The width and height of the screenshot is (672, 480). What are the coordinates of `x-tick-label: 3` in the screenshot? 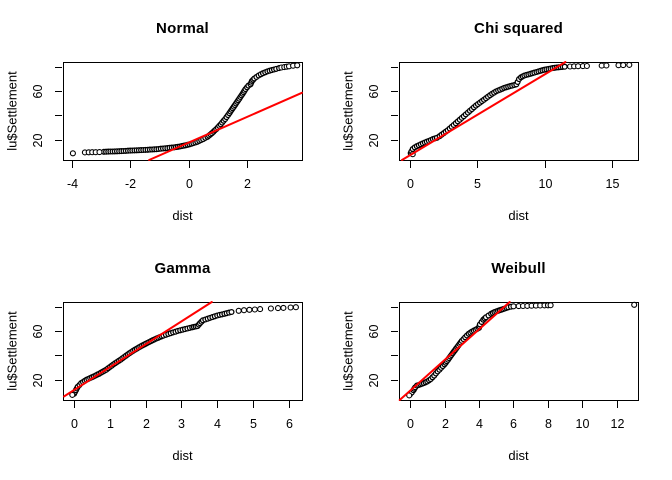 It's located at (181, 424).